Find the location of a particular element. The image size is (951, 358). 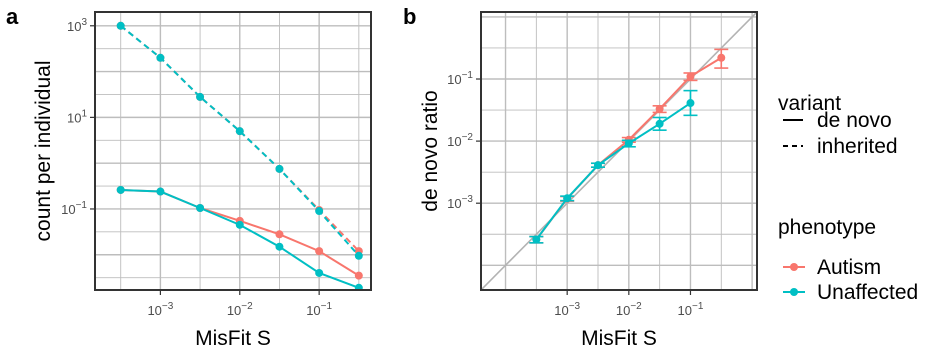

y-tick-label-a-0: 10⁻¹ is located at coordinates (74, 208).